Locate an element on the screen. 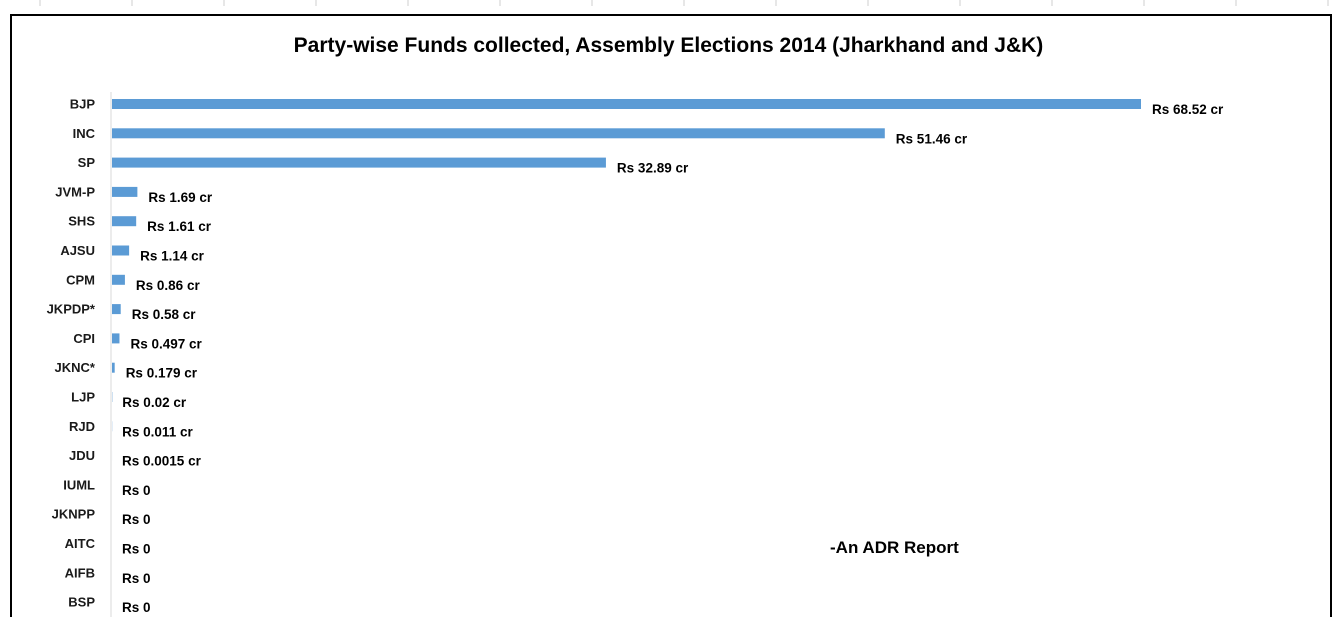 This screenshot has height=617, width=1337. data-label: Rs 1.69 cr is located at coordinates (180, 197).